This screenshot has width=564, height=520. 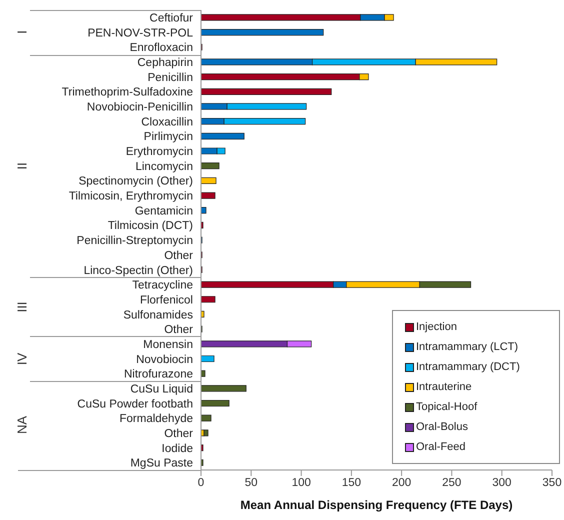 I want to click on x-tick-label: 0, so click(x=201, y=483).